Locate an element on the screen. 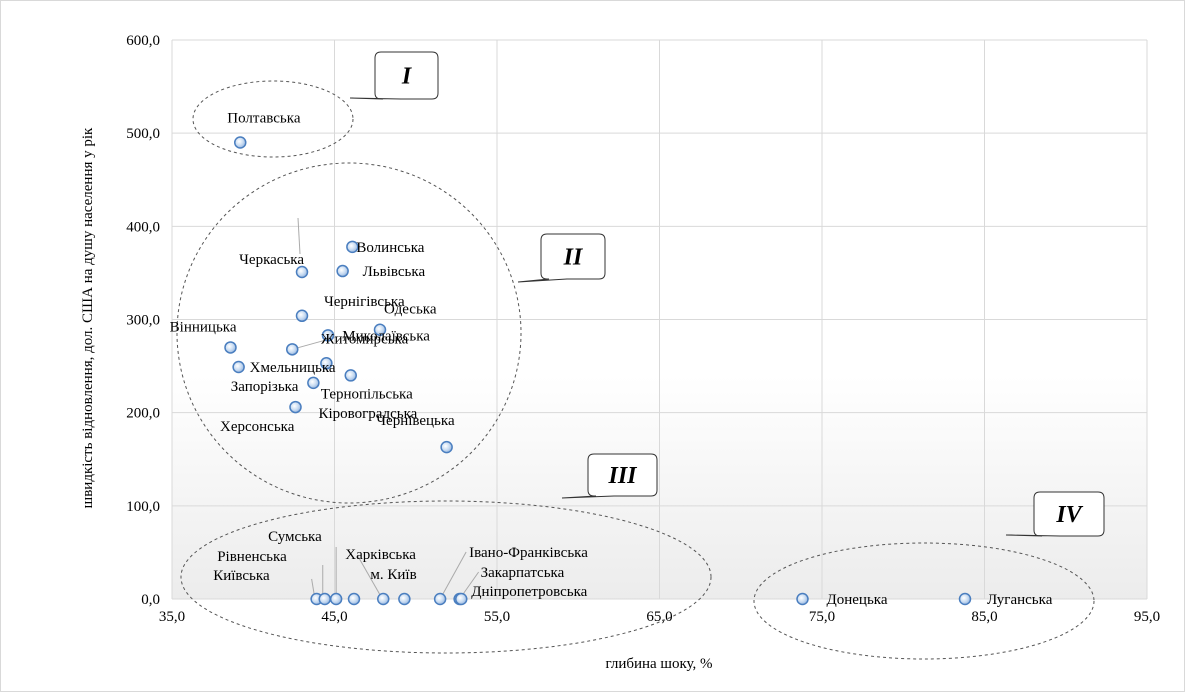 Image resolution: width=1187 pixels, height=694 pixels. point-label: Волинська is located at coordinates (390, 248).